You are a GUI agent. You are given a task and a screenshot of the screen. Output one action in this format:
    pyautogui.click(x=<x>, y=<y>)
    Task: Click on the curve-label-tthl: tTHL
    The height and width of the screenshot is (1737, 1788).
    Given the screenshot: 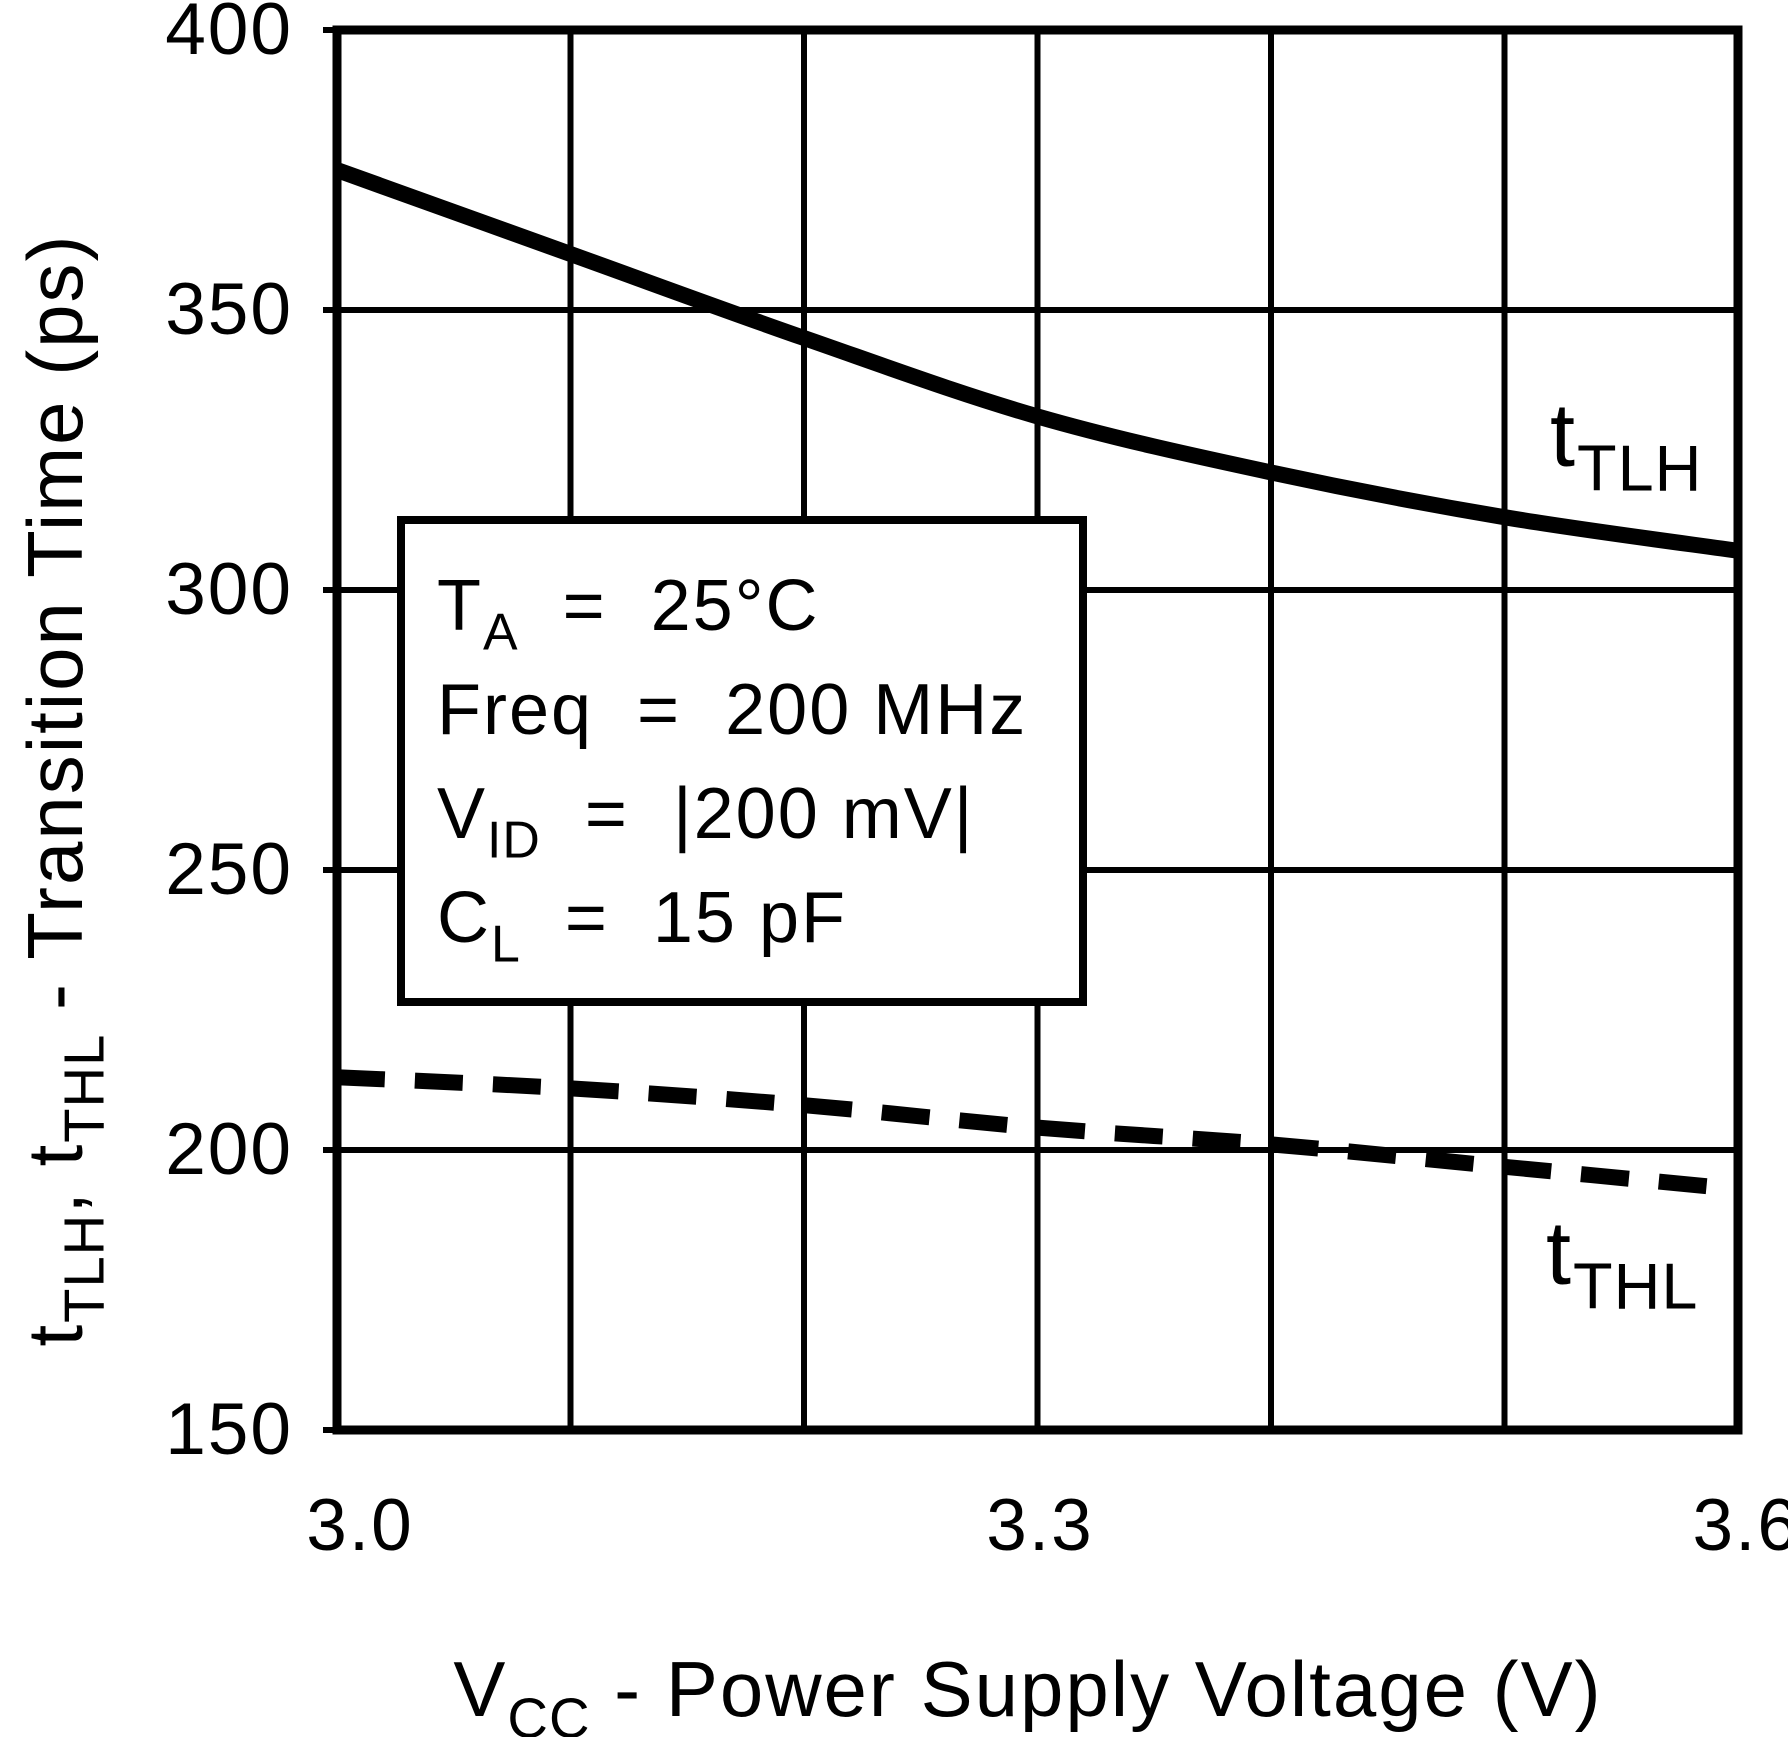 What is the action you would take?
    pyautogui.click(x=1622, y=1263)
    